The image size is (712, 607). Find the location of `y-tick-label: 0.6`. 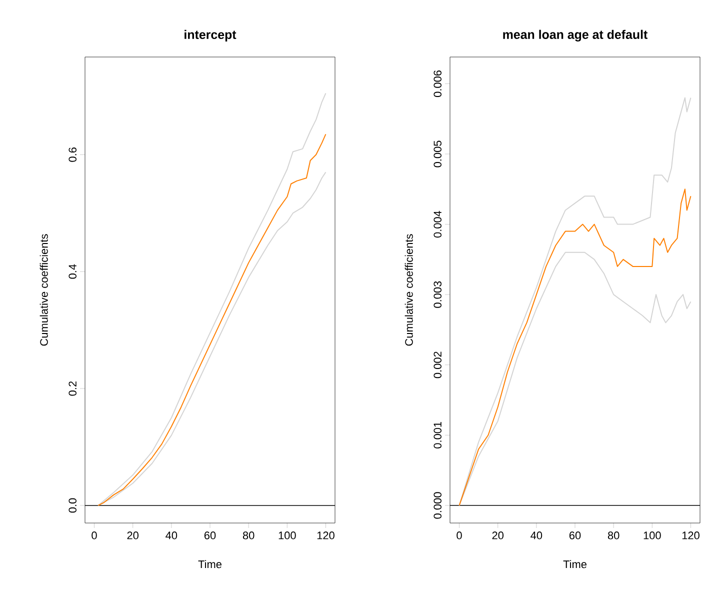

y-tick-label: 0.6 is located at coordinates (72, 155).